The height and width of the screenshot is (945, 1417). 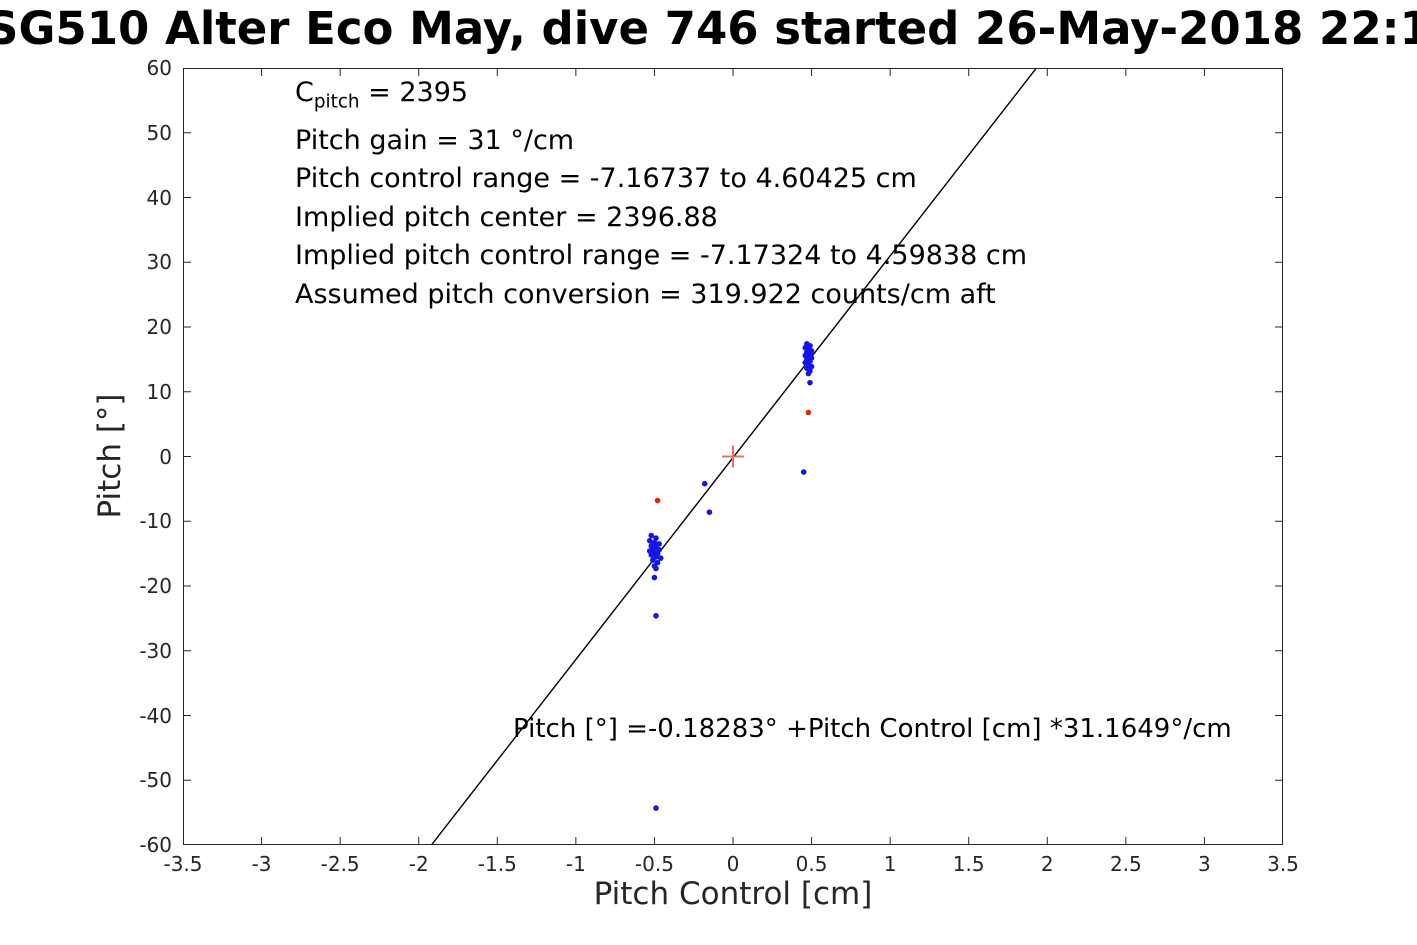 I want to click on y-tick-label: 40, so click(x=159, y=197).